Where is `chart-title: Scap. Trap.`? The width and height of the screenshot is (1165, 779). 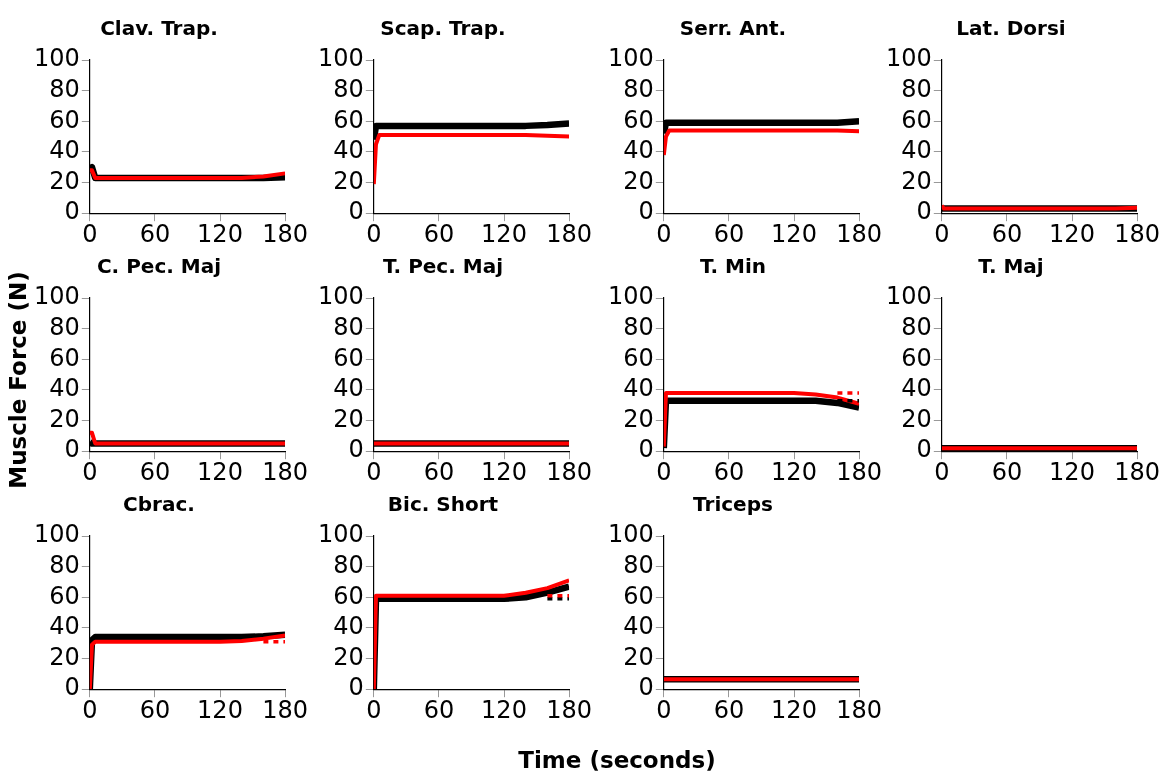 chart-title: Scap. Trap. is located at coordinates (443, 28).